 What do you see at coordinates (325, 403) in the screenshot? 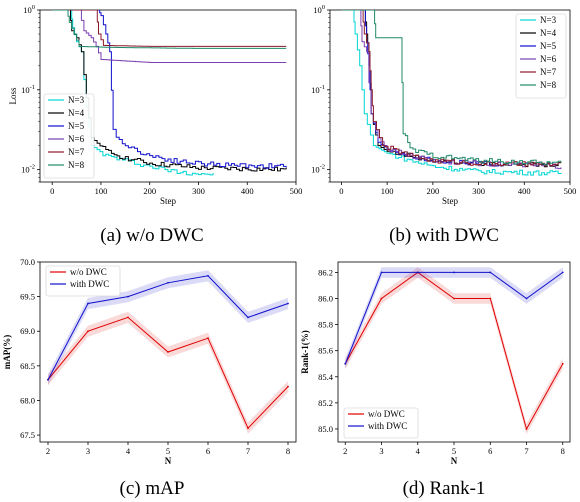
I see `y-tick-label: 85.2` at bounding box center [325, 403].